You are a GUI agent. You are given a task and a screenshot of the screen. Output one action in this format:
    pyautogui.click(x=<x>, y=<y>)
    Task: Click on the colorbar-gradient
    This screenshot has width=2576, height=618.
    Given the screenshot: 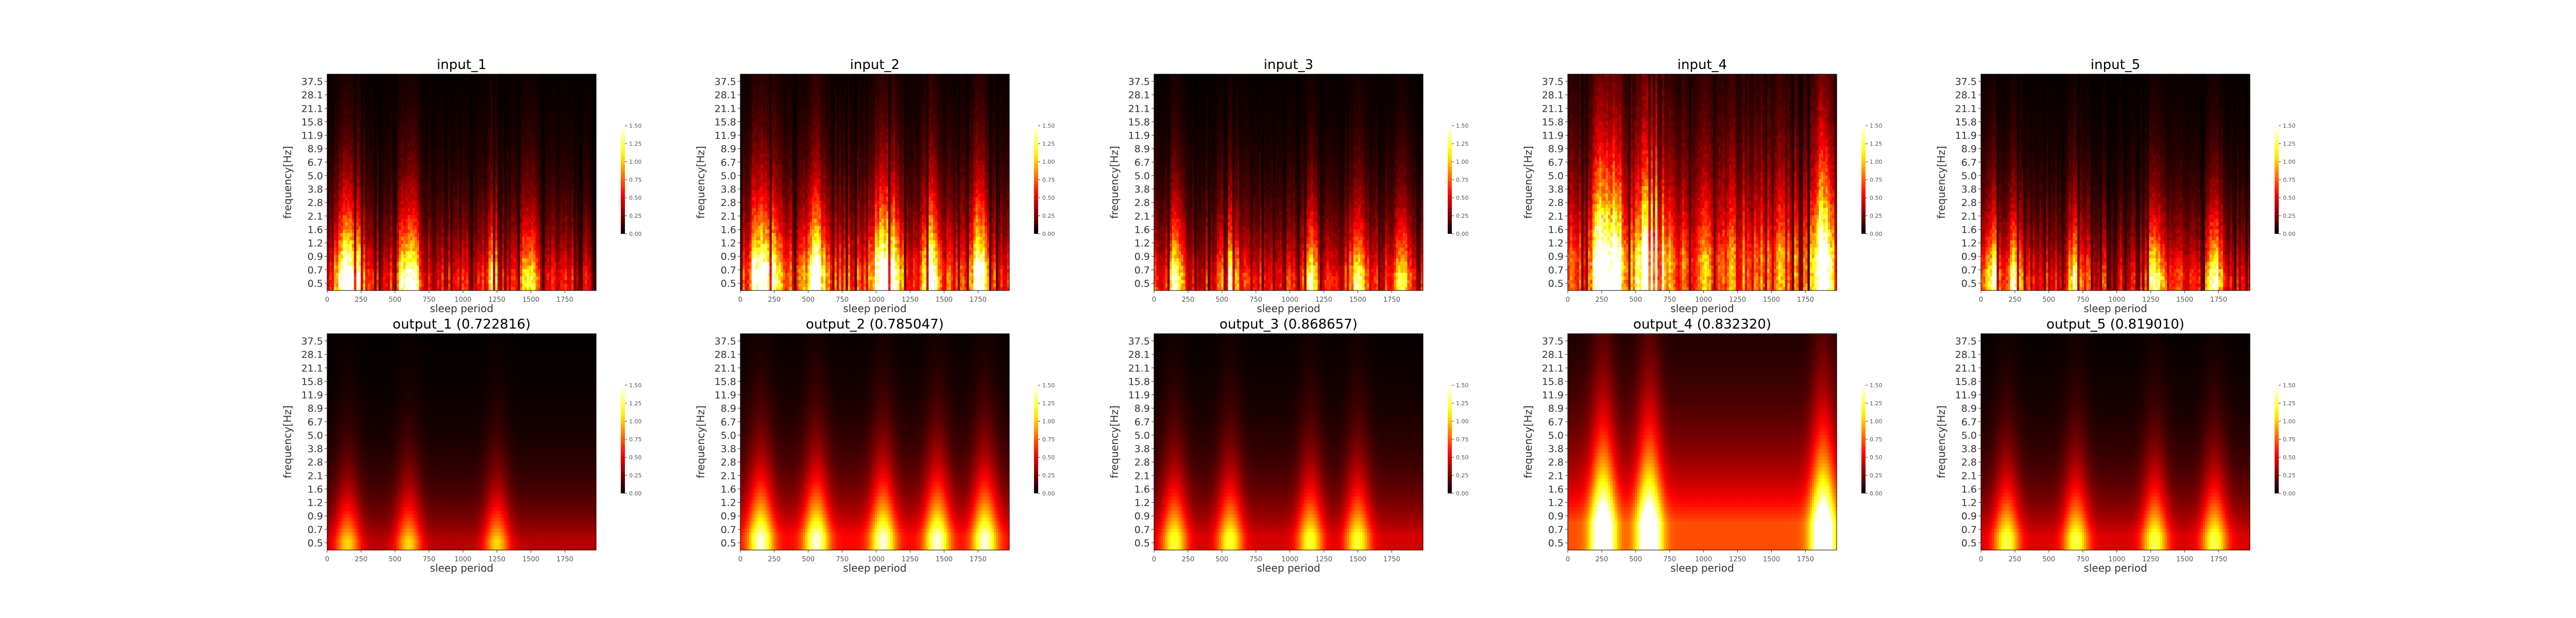 What is the action you would take?
    pyautogui.click(x=1450, y=439)
    